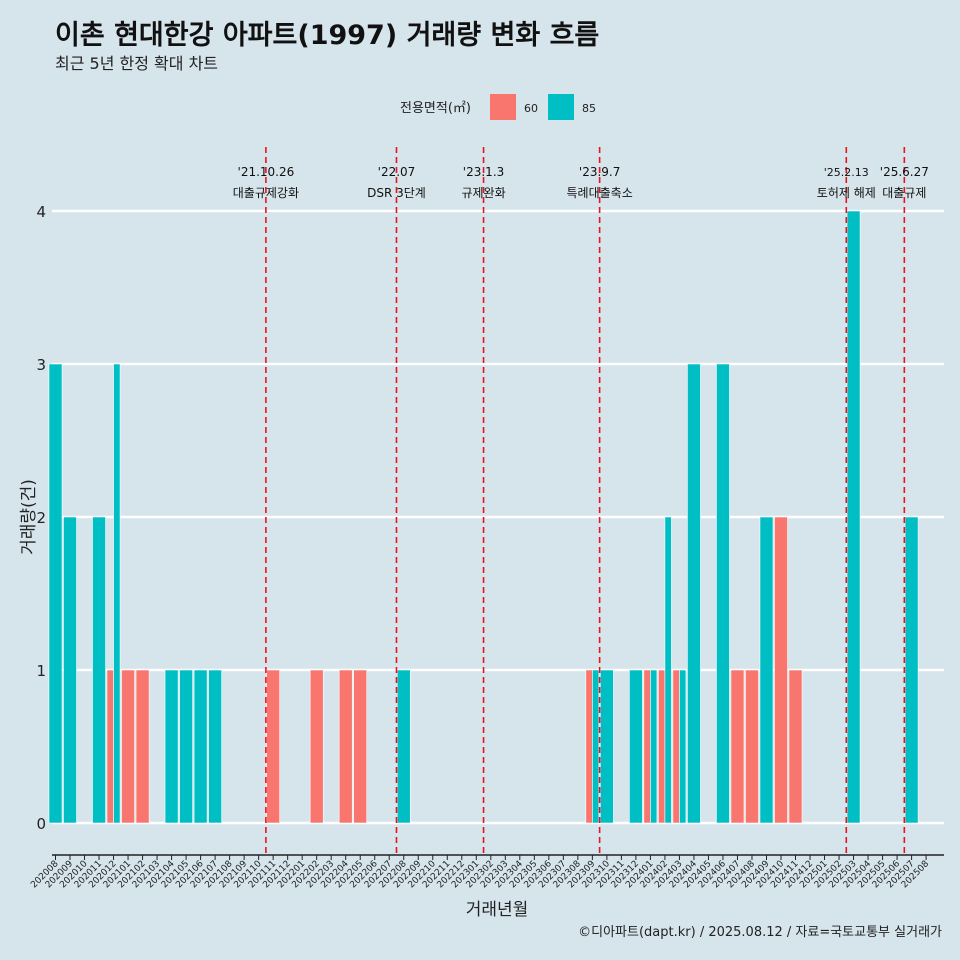 This screenshot has height=960, width=960. I want to click on legend-title: 전용면적(㎡), so click(435, 108).